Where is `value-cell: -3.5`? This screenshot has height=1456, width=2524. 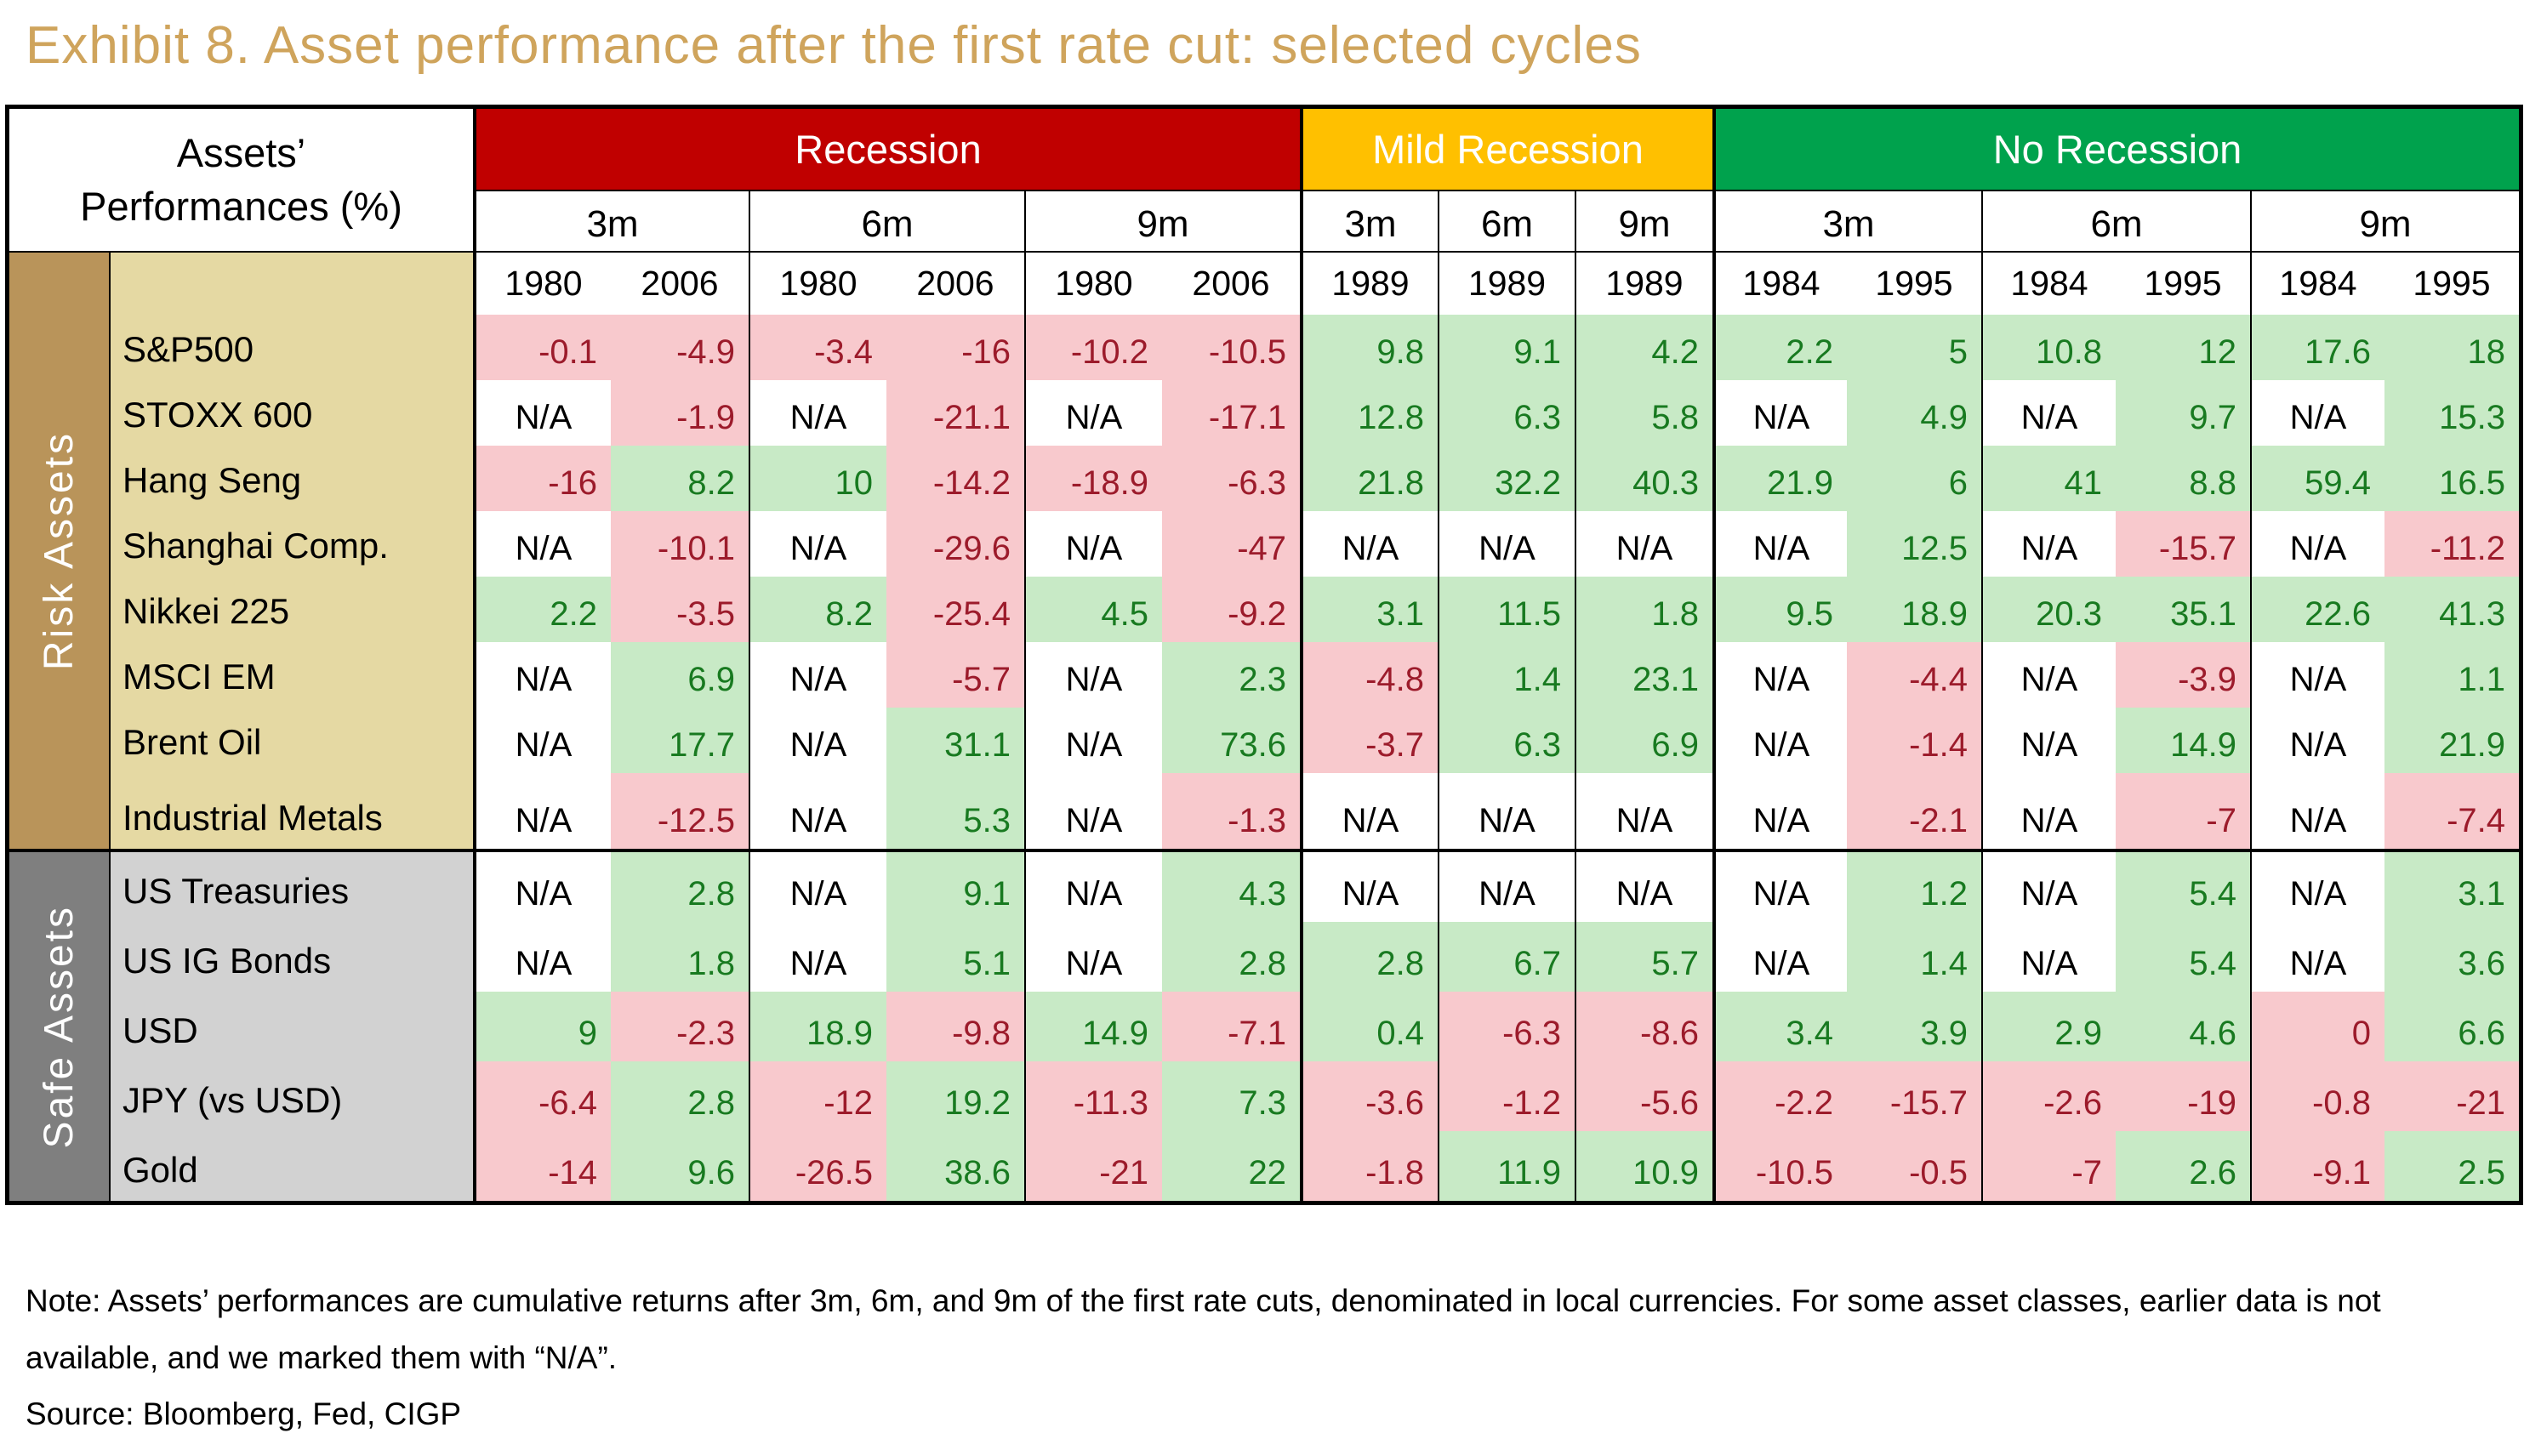 value-cell: -3.5 is located at coordinates (680, 609).